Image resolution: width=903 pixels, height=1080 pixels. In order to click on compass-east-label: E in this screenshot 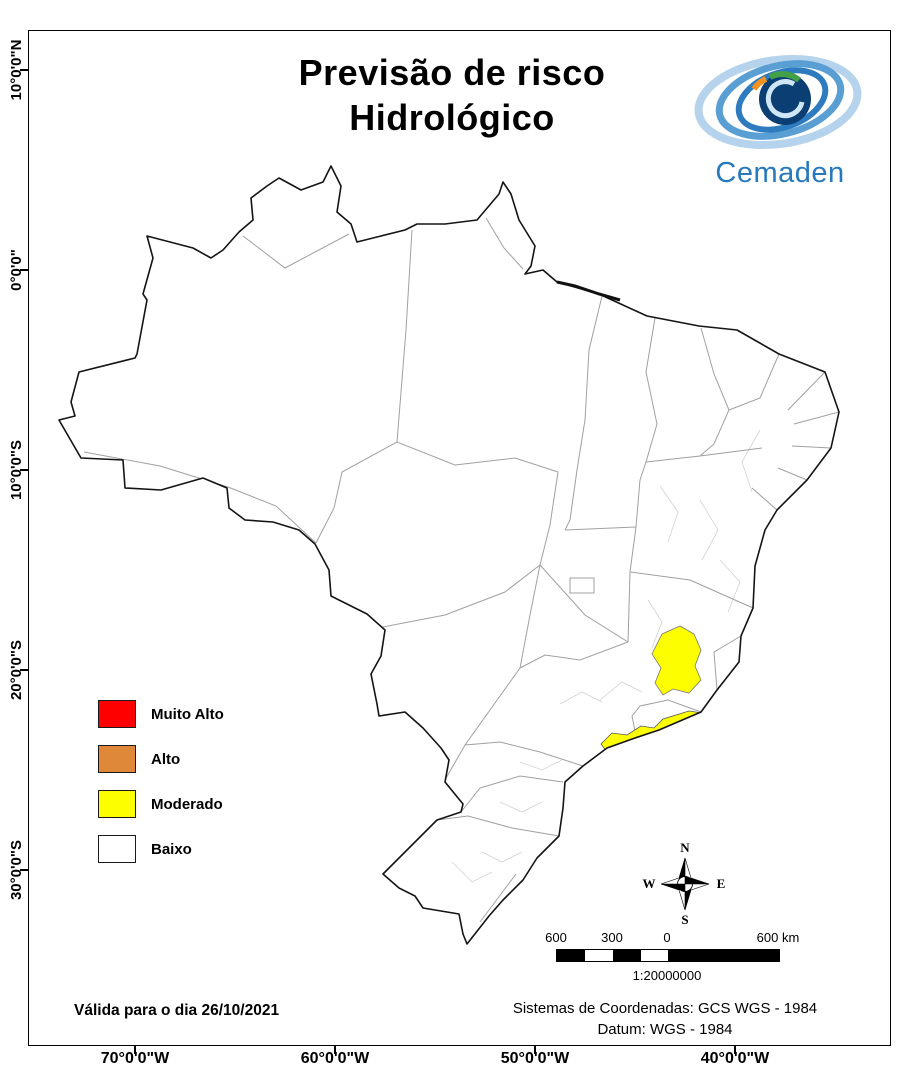, I will do `click(721, 883)`.